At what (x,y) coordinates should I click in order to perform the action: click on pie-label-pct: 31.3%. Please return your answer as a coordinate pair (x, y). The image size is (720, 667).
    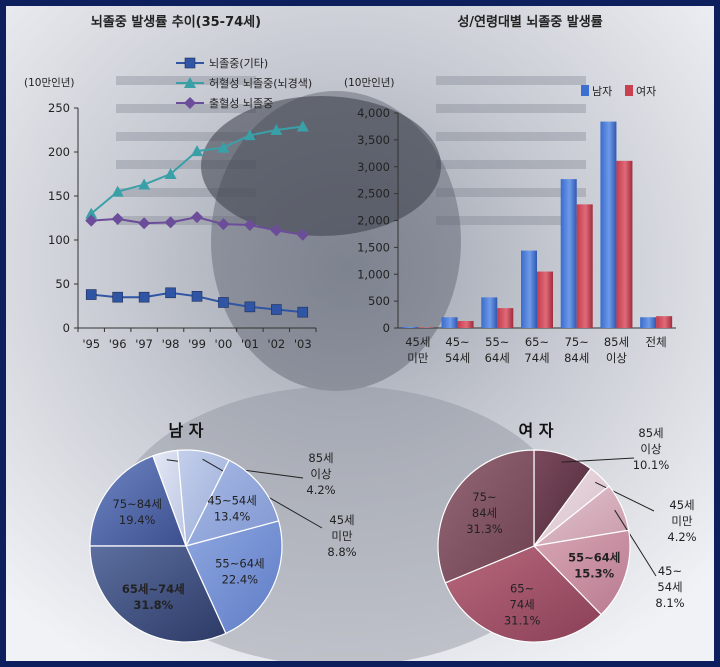
    Looking at the image, I should click on (484, 529).